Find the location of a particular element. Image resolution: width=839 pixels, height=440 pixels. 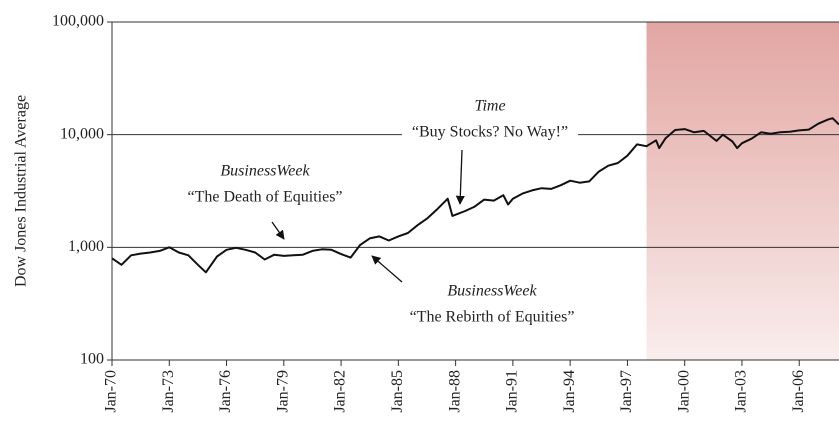

annotation-source: Time is located at coordinates (489, 106).